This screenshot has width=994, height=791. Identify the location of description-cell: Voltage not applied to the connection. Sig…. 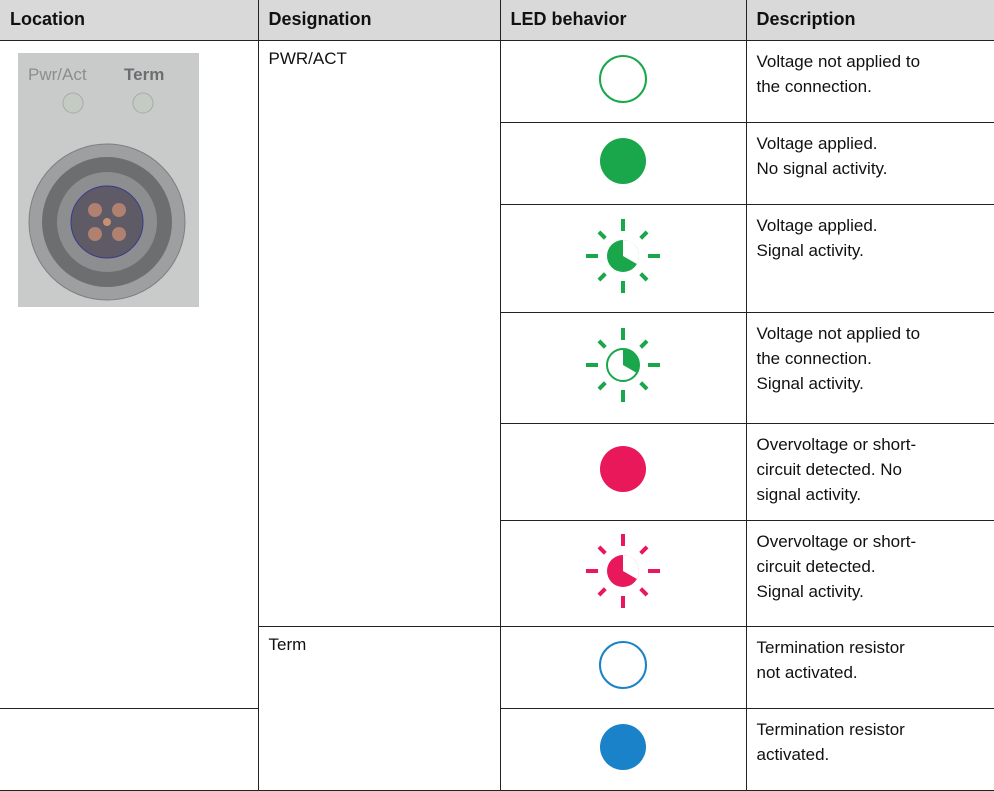
(869, 367).